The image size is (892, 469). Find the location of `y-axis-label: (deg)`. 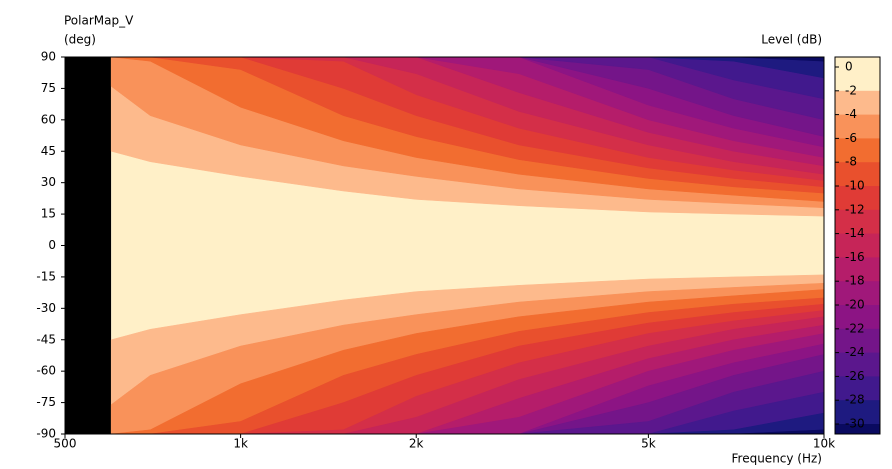

y-axis-label: (deg) is located at coordinates (80, 40).